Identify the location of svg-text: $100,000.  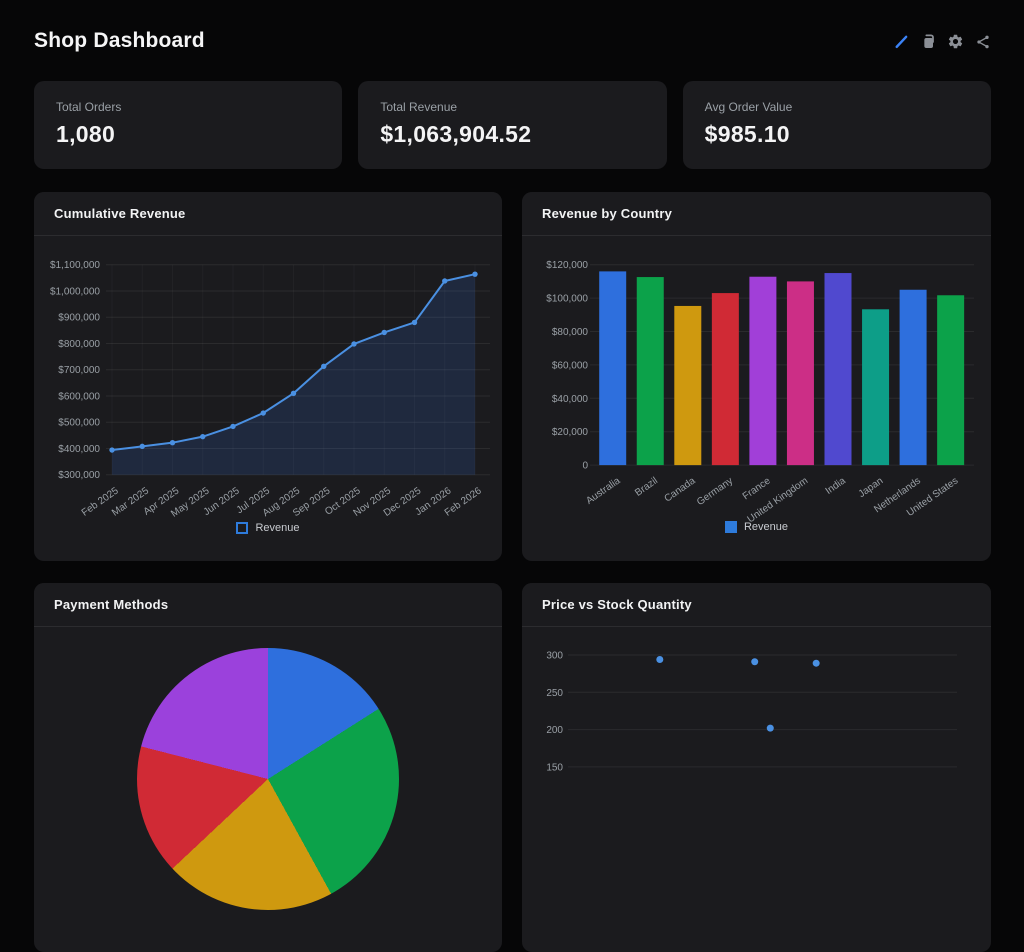
(567, 299).